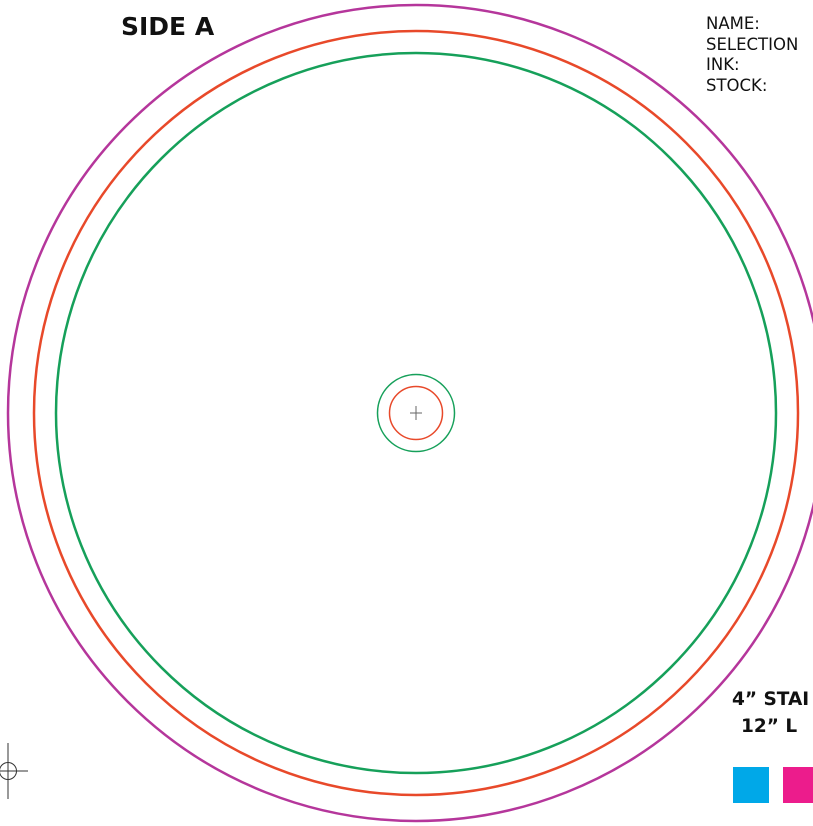 The image size is (813, 826). I want to click on center-hole-inner-circle, so click(416, 413).